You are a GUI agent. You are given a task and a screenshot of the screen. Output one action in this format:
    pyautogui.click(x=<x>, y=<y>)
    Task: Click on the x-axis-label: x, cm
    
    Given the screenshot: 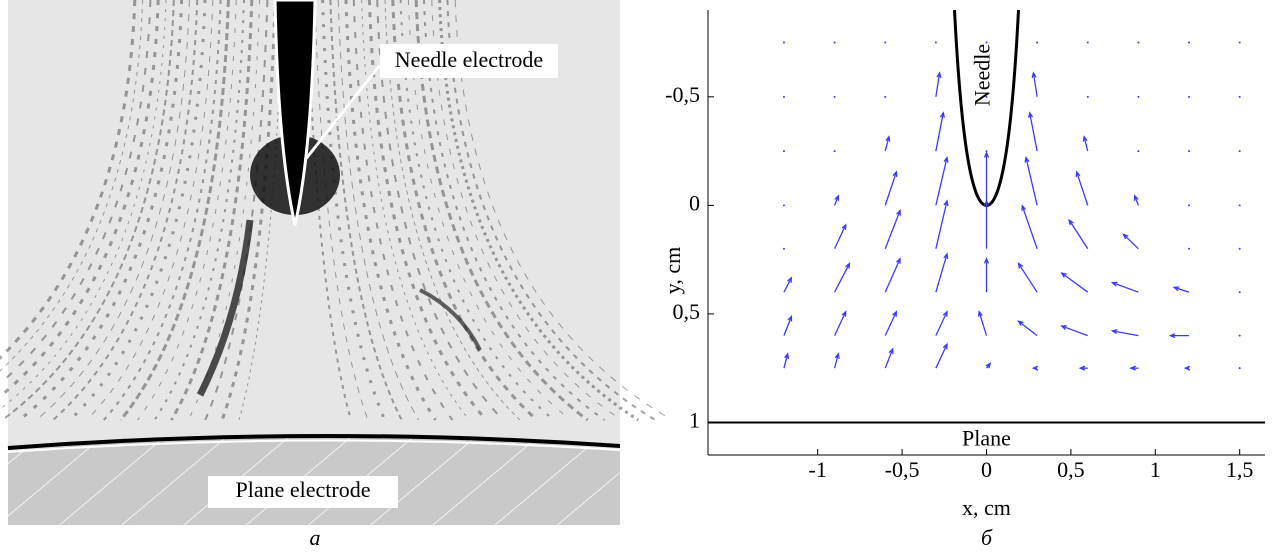 What is the action you would take?
    pyautogui.click(x=986, y=507)
    